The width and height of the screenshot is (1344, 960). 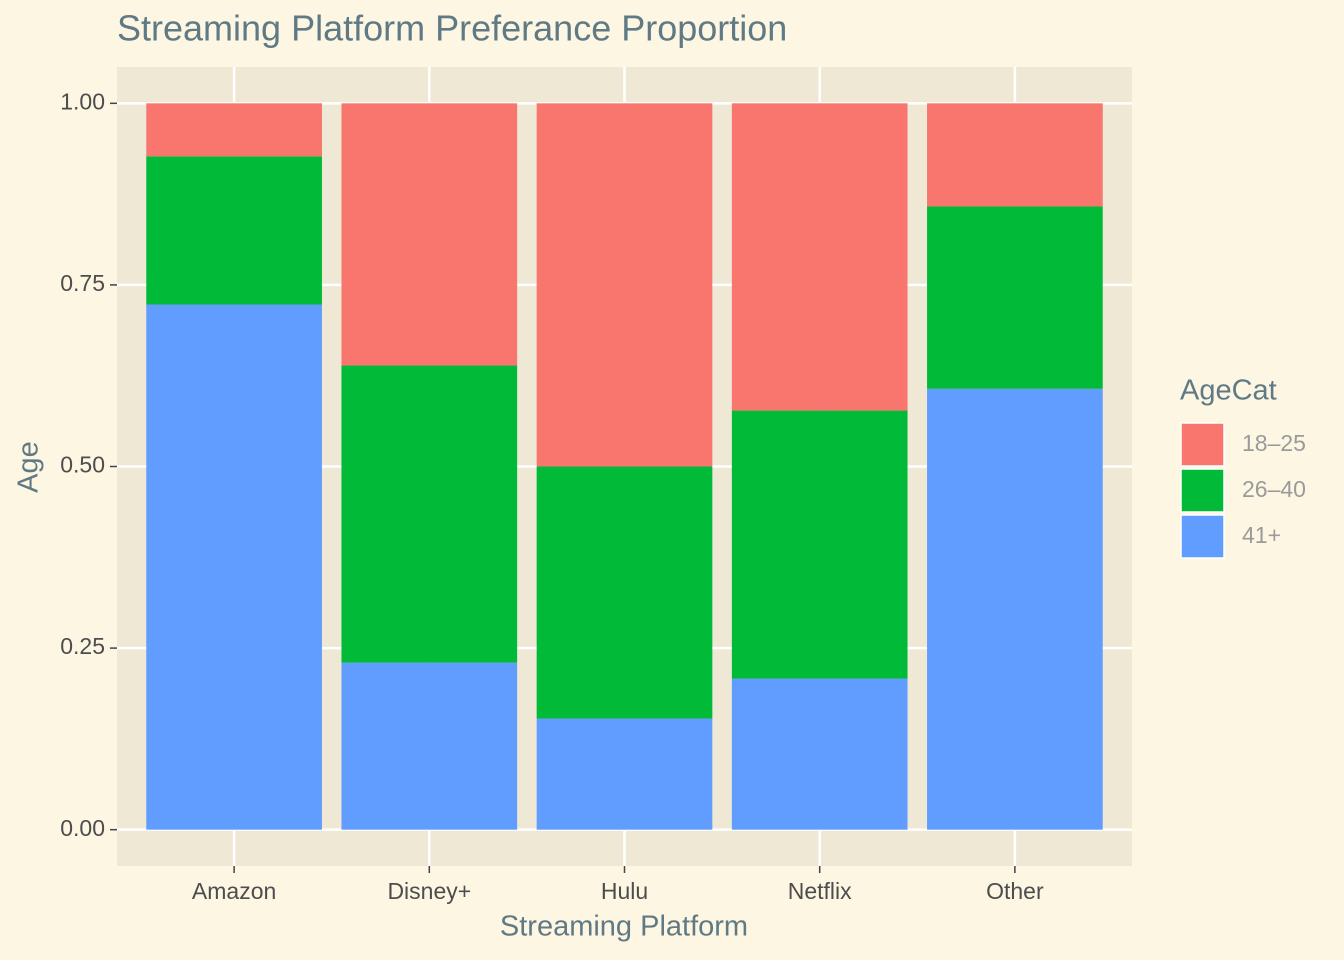 What do you see at coordinates (429, 891) in the screenshot?
I see `x-tick-label: Disney+` at bounding box center [429, 891].